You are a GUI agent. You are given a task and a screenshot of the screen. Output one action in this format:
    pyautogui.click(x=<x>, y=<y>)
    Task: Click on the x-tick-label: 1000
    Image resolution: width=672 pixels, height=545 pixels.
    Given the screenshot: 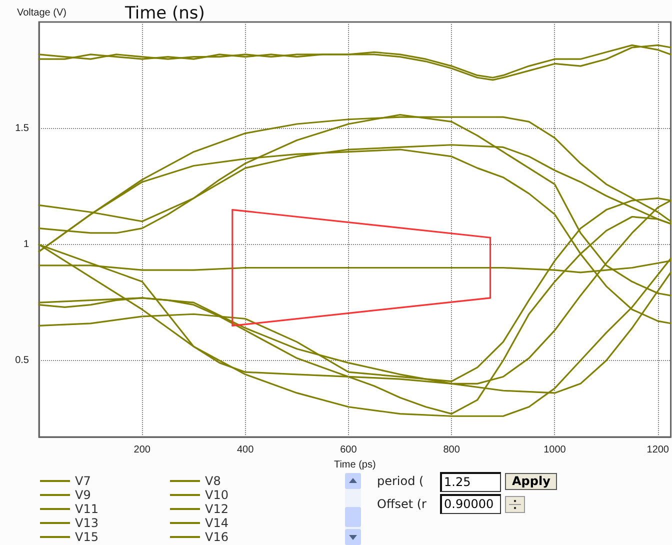 What is the action you would take?
    pyautogui.click(x=555, y=450)
    